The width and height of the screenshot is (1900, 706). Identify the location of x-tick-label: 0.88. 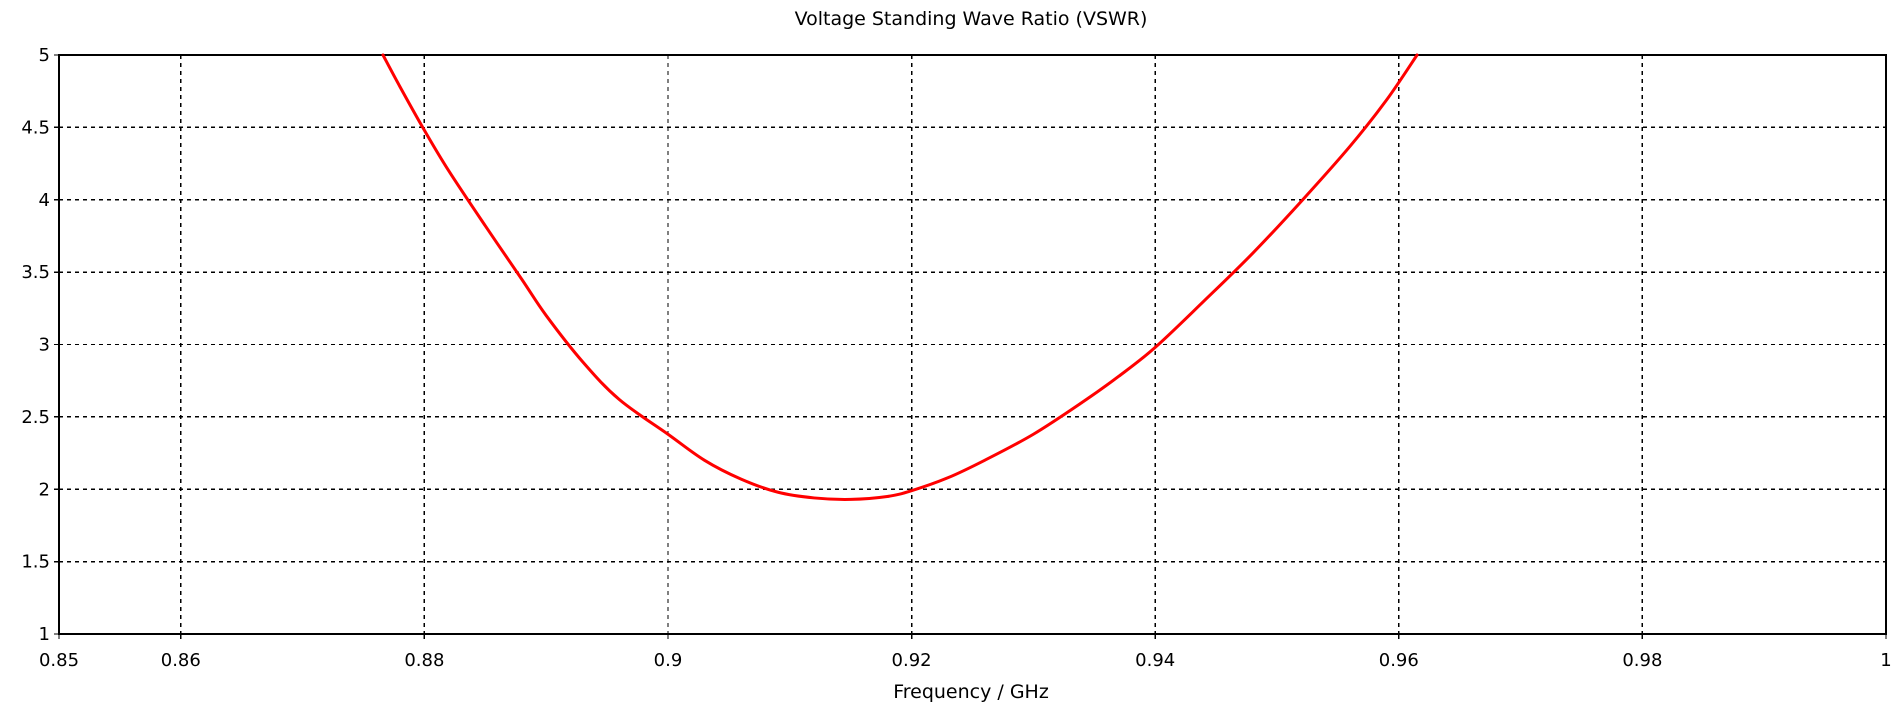
(424, 660).